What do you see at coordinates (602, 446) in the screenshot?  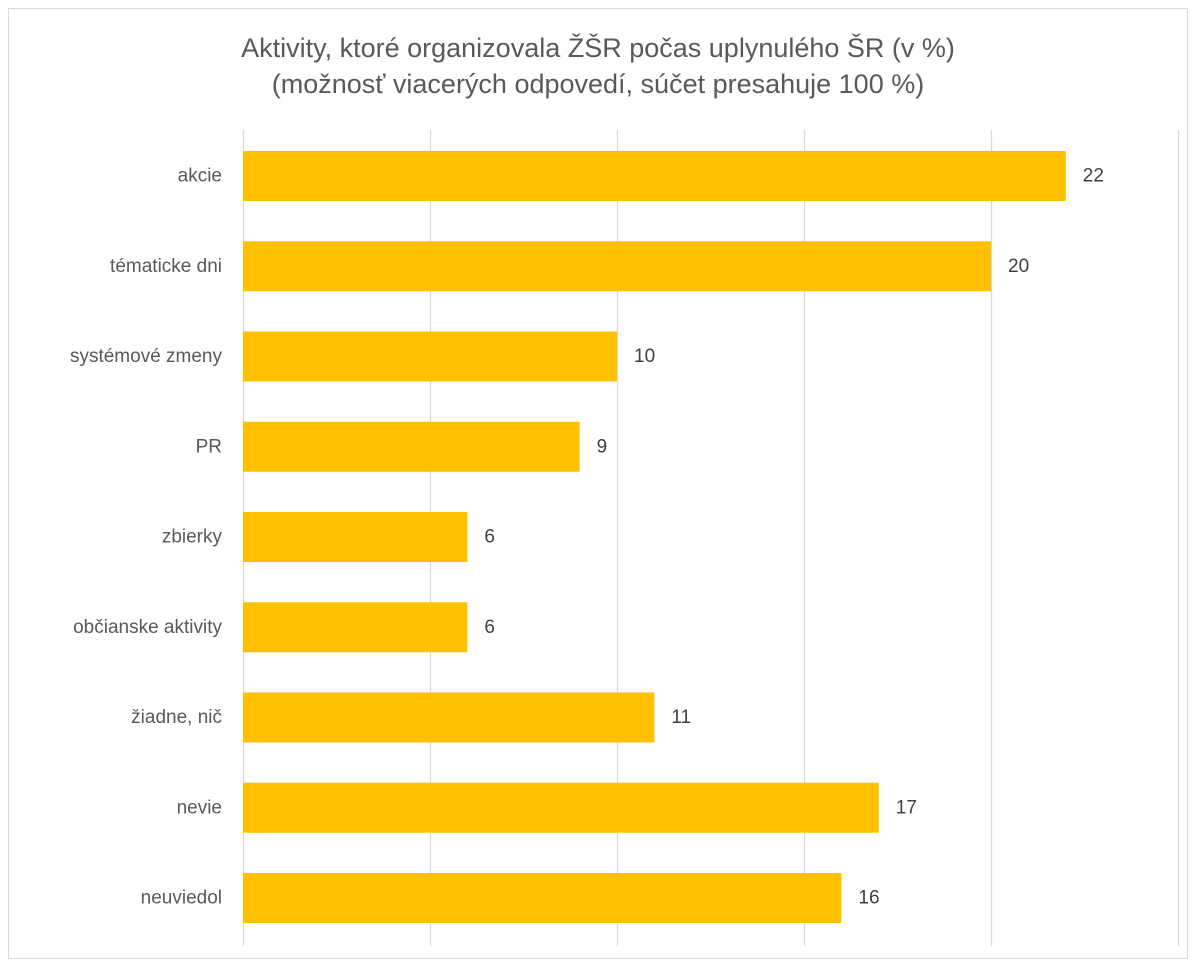 I see `data-label-3: 9` at bounding box center [602, 446].